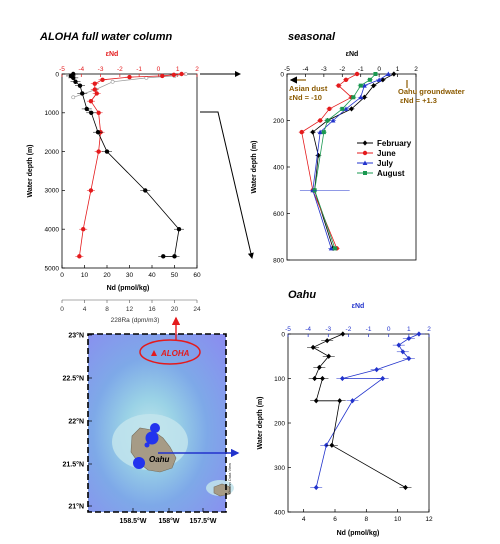 This screenshot has height=544, width=500. I want to click on seasonal-eps-tick-label-1: -4, so click(306, 69).